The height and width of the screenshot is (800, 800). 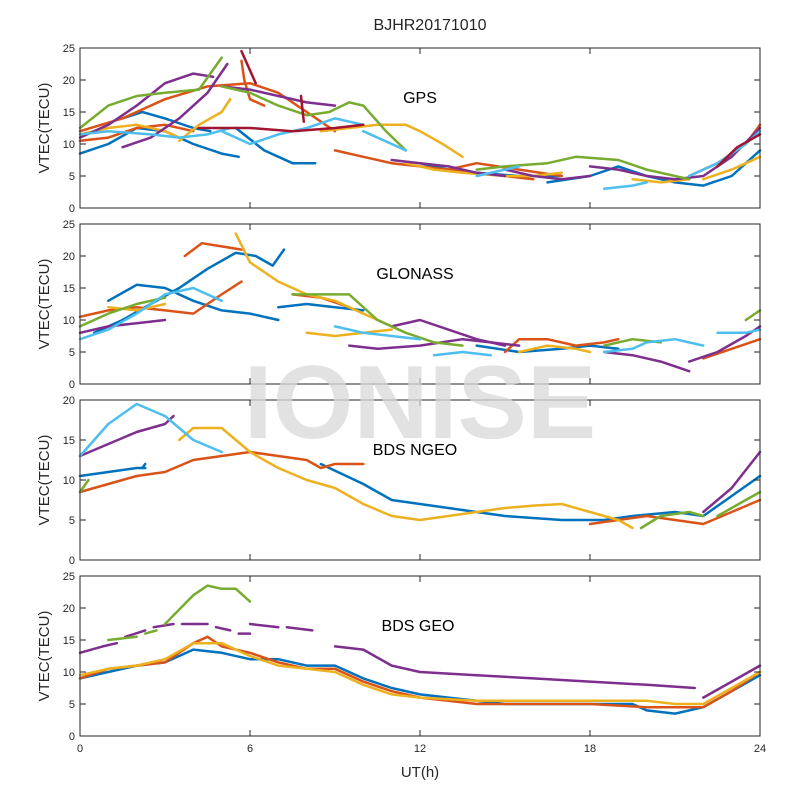 I want to click on x-tick-label-18: 18, so click(x=590, y=749).